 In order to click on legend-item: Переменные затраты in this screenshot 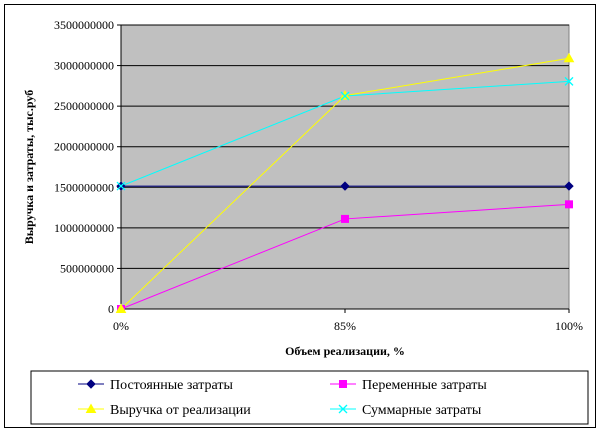, I will do `click(408, 385)`.